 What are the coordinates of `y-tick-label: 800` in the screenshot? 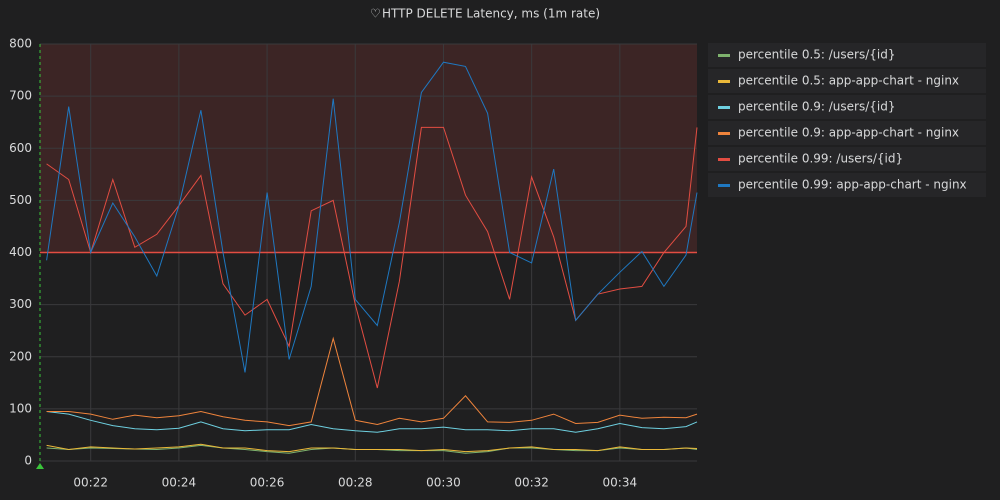 It's located at (20, 44).